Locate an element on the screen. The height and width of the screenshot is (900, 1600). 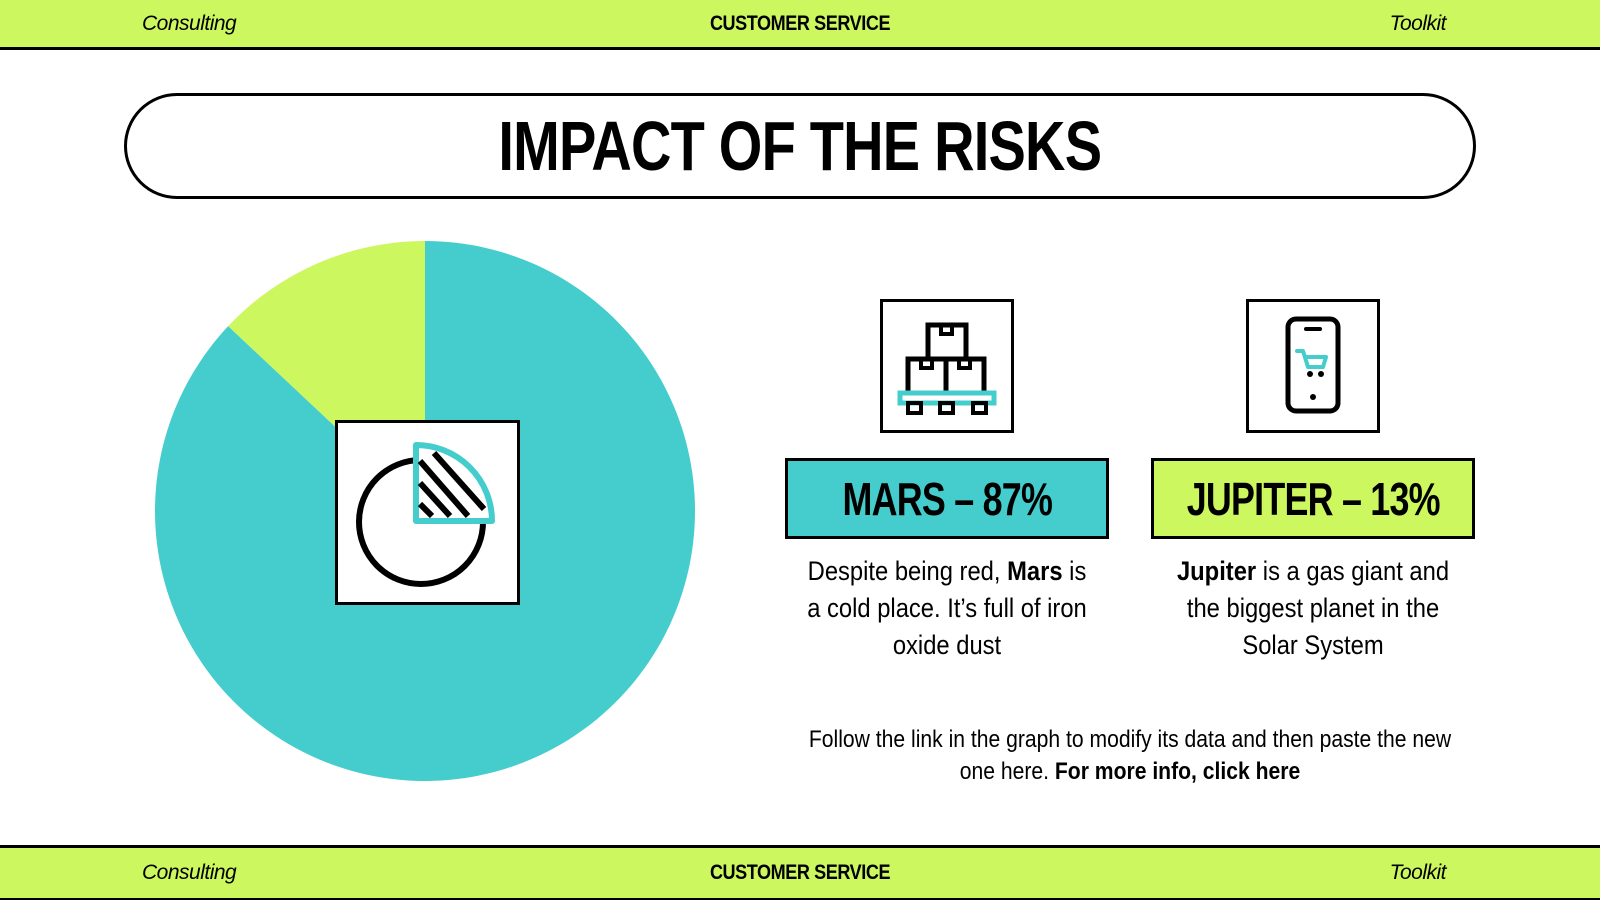
footer-right-label: Toolkit is located at coordinates (1418, 872).